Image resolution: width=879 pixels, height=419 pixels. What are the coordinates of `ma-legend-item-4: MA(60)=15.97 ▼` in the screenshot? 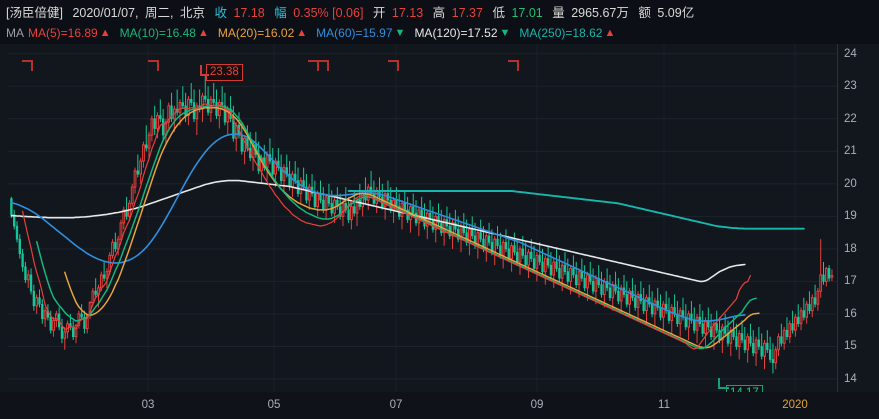 It's located at (361, 33).